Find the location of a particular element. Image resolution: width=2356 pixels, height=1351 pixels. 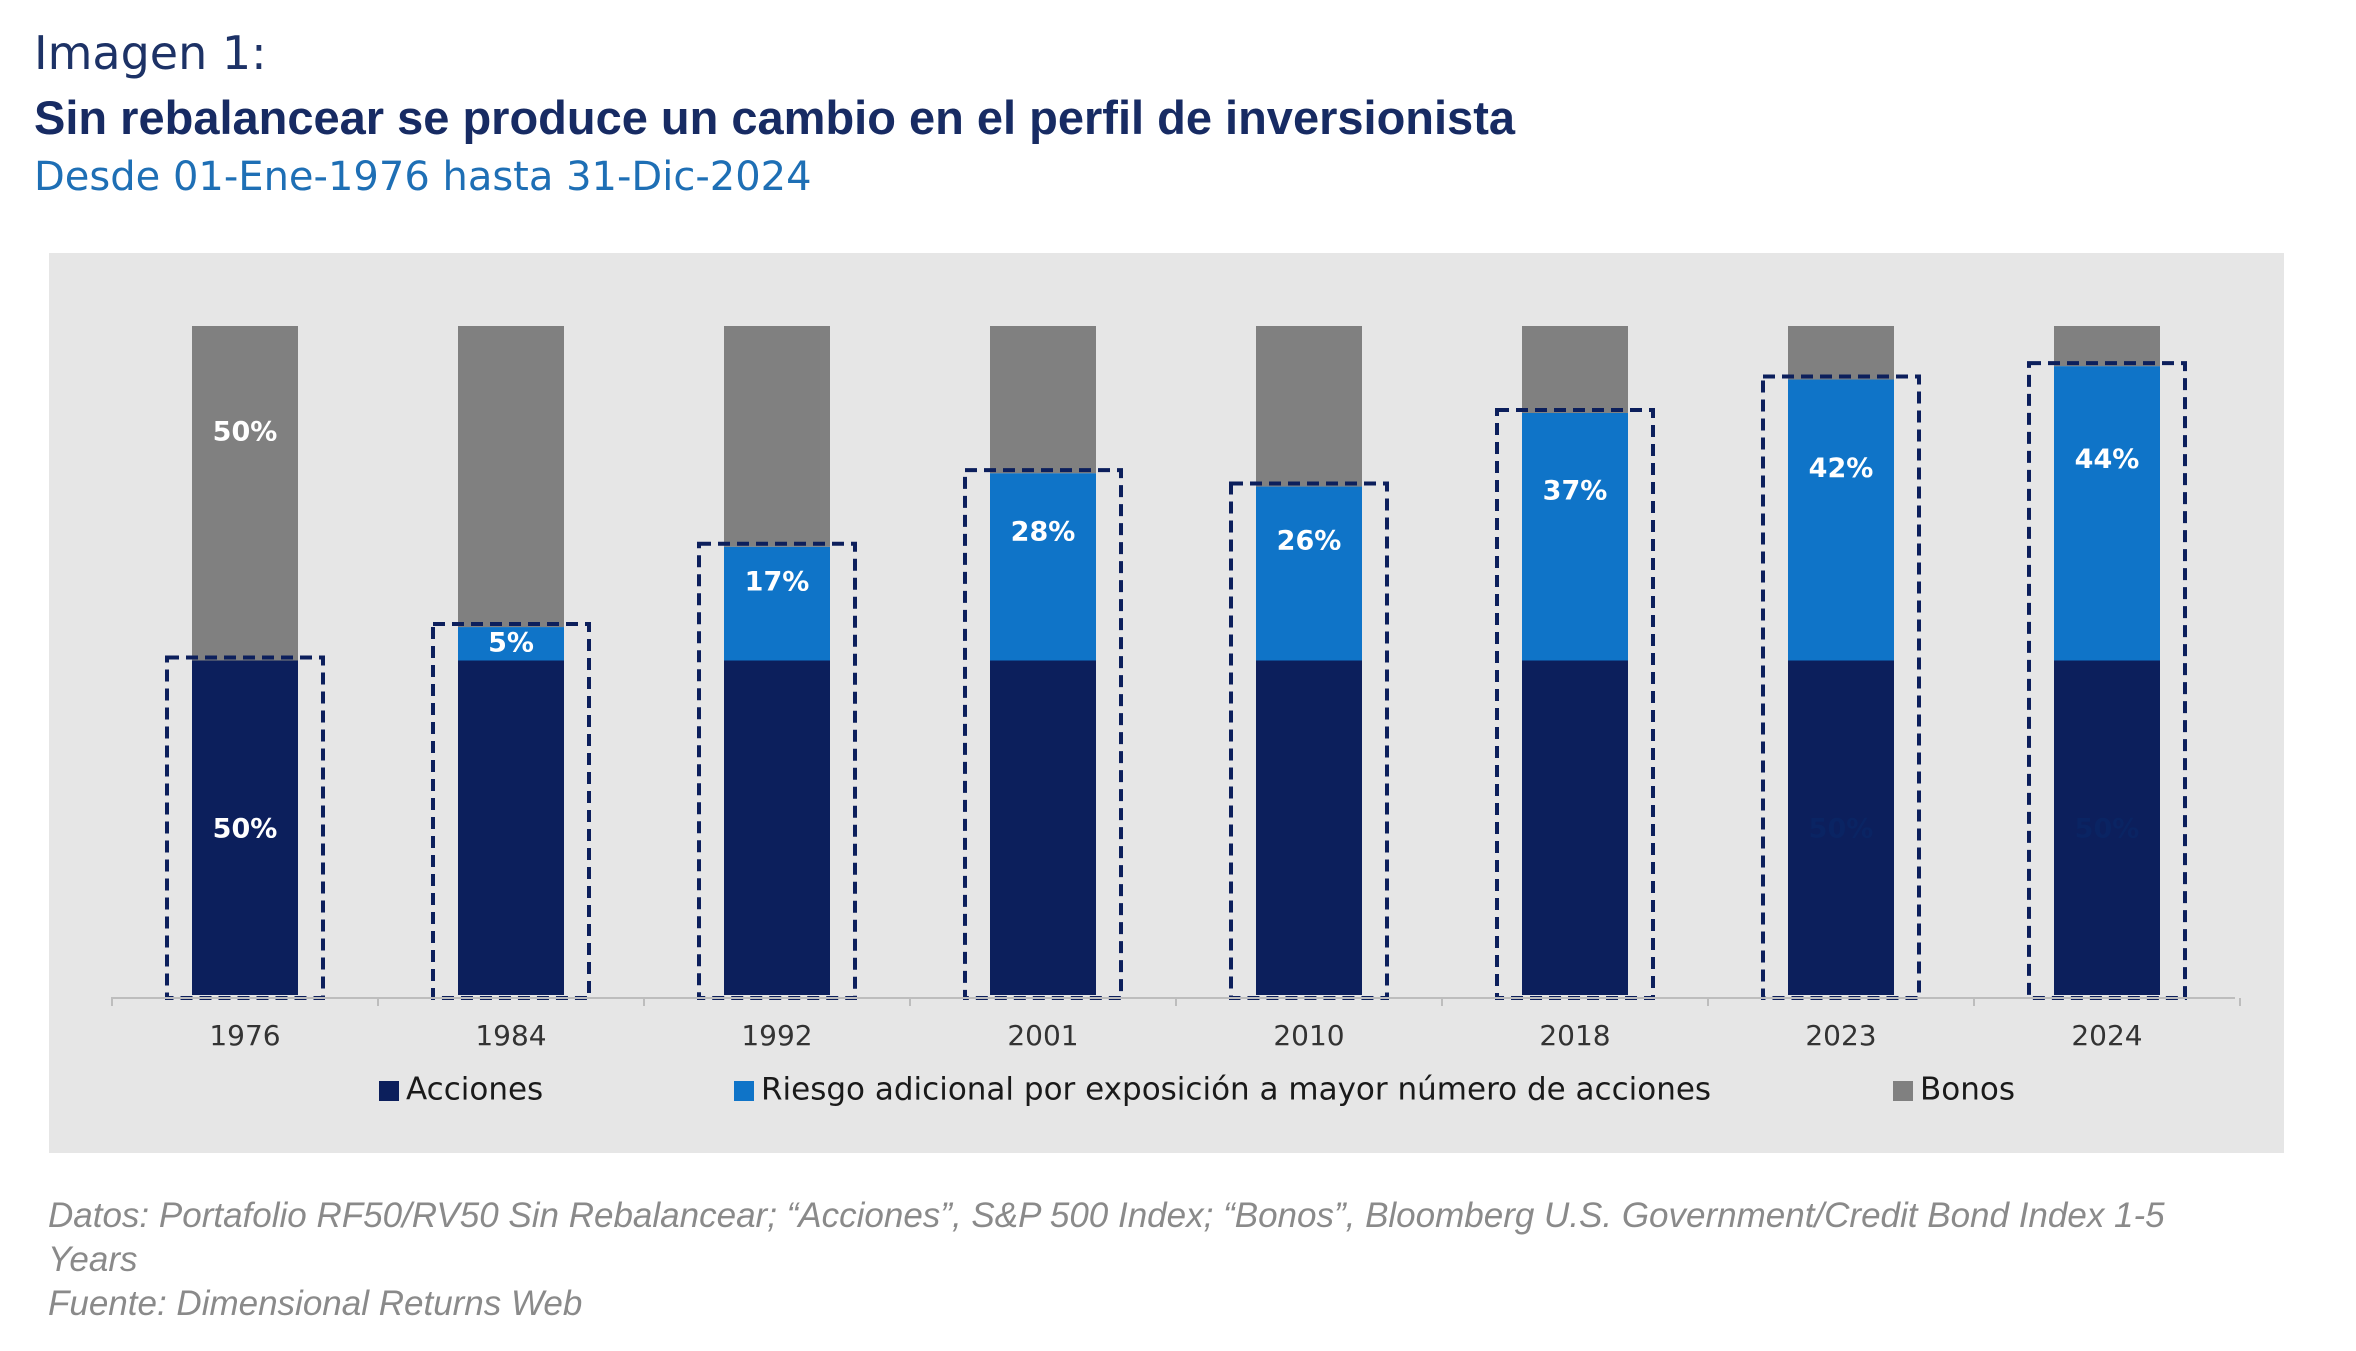

x-tick-label-2010: 2010 is located at coordinates (1308, 1035).